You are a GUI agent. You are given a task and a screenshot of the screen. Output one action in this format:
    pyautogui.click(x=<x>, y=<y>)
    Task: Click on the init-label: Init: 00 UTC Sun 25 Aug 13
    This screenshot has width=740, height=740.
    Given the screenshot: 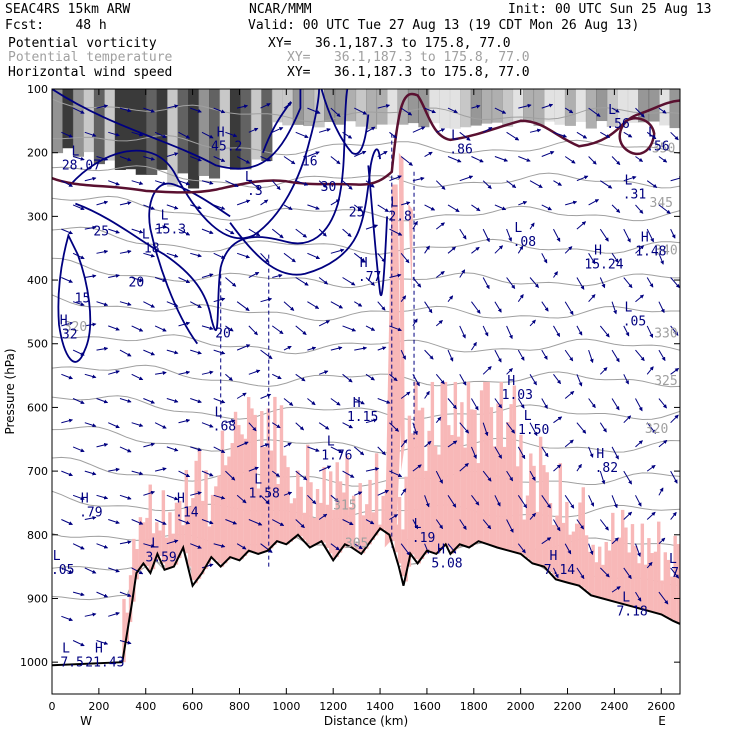 What is the action you would take?
    pyautogui.click(x=610, y=9)
    